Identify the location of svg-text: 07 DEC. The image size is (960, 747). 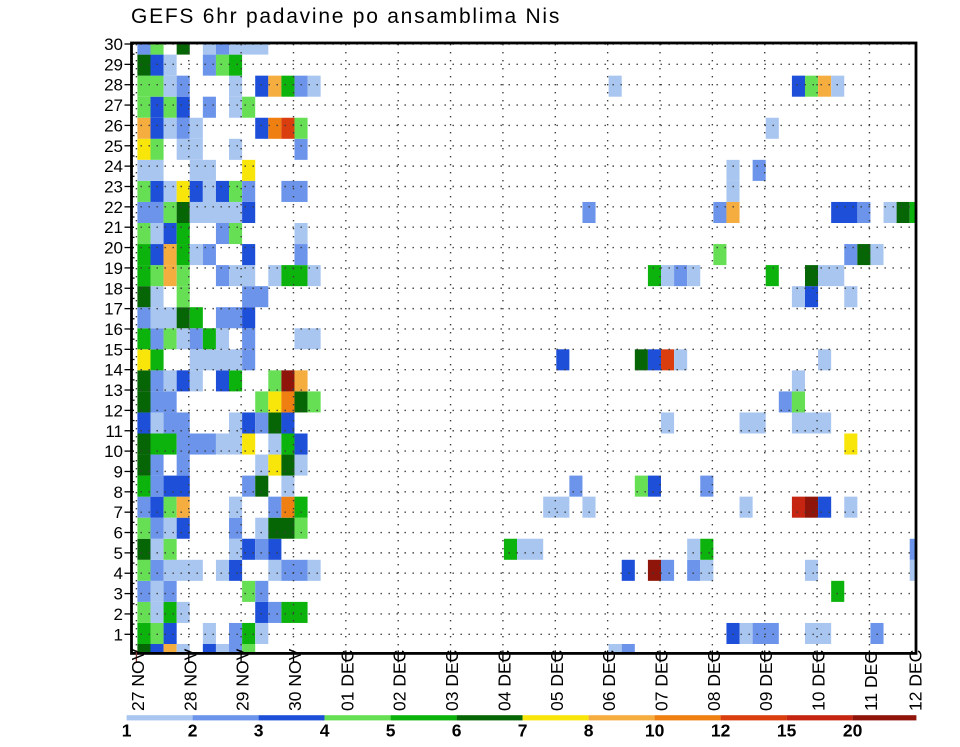
(662, 680).